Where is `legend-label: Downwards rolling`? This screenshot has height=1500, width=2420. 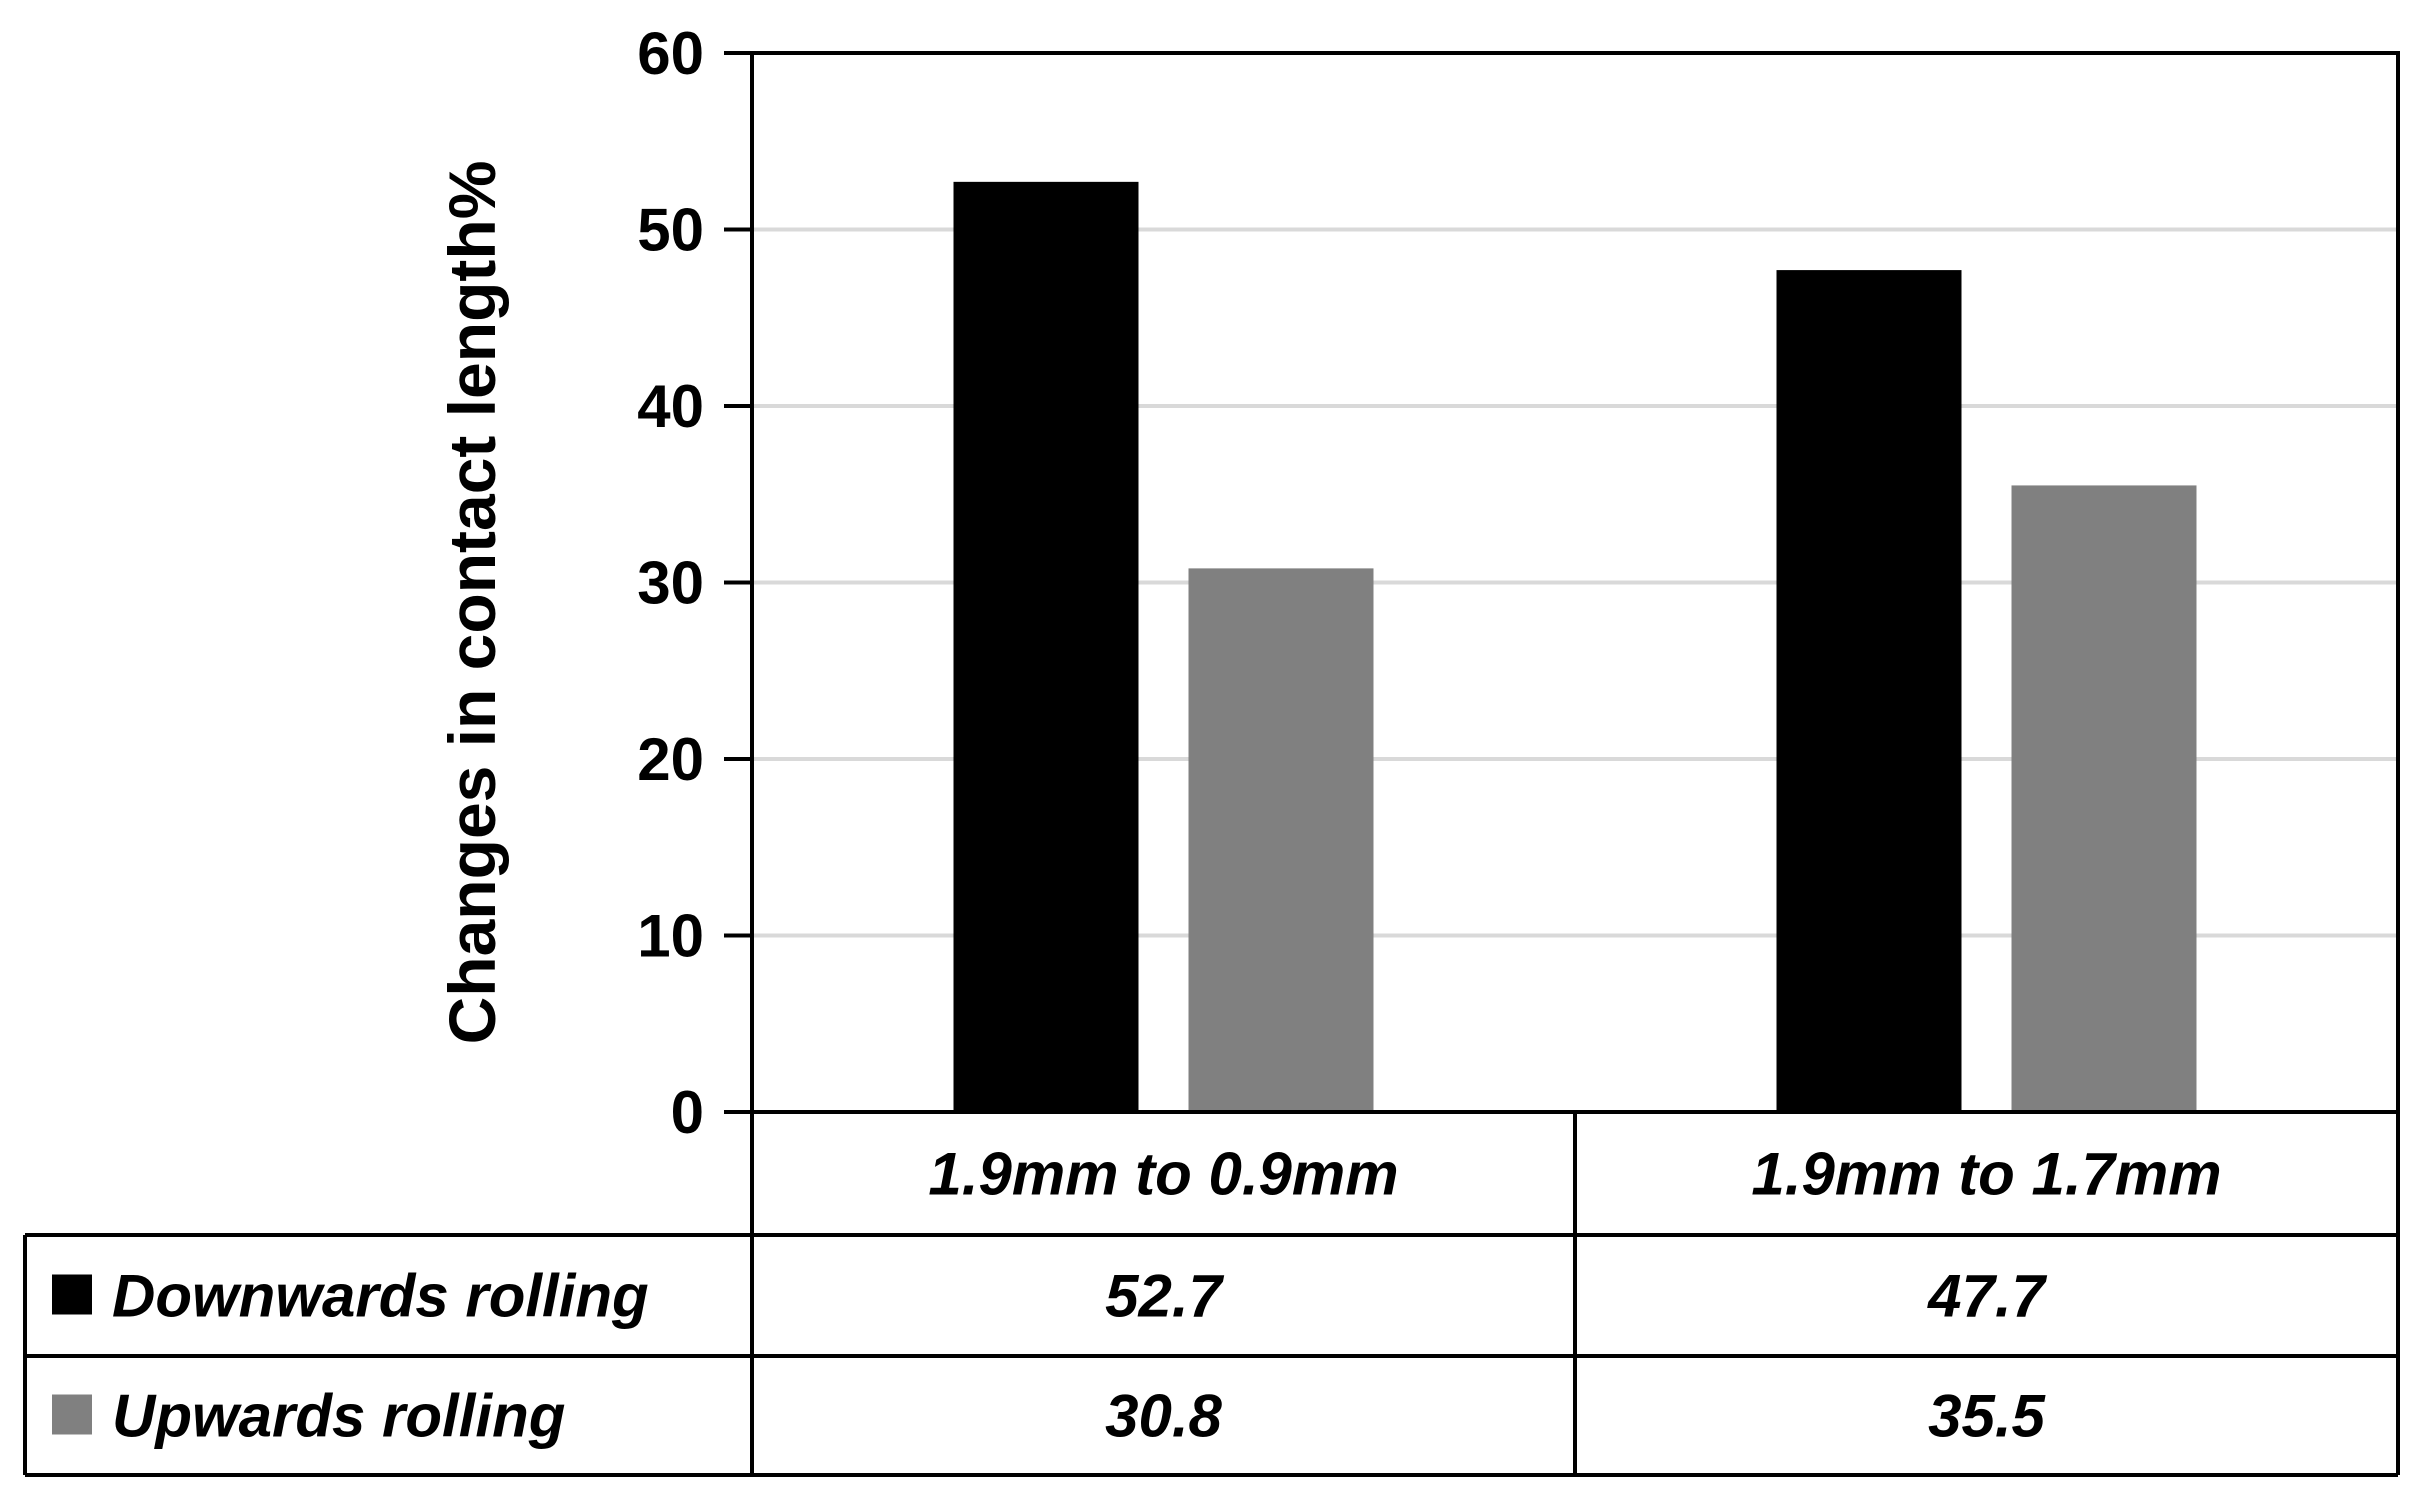 legend-label: Downwards rolling is located at coordinates (380, 1296).